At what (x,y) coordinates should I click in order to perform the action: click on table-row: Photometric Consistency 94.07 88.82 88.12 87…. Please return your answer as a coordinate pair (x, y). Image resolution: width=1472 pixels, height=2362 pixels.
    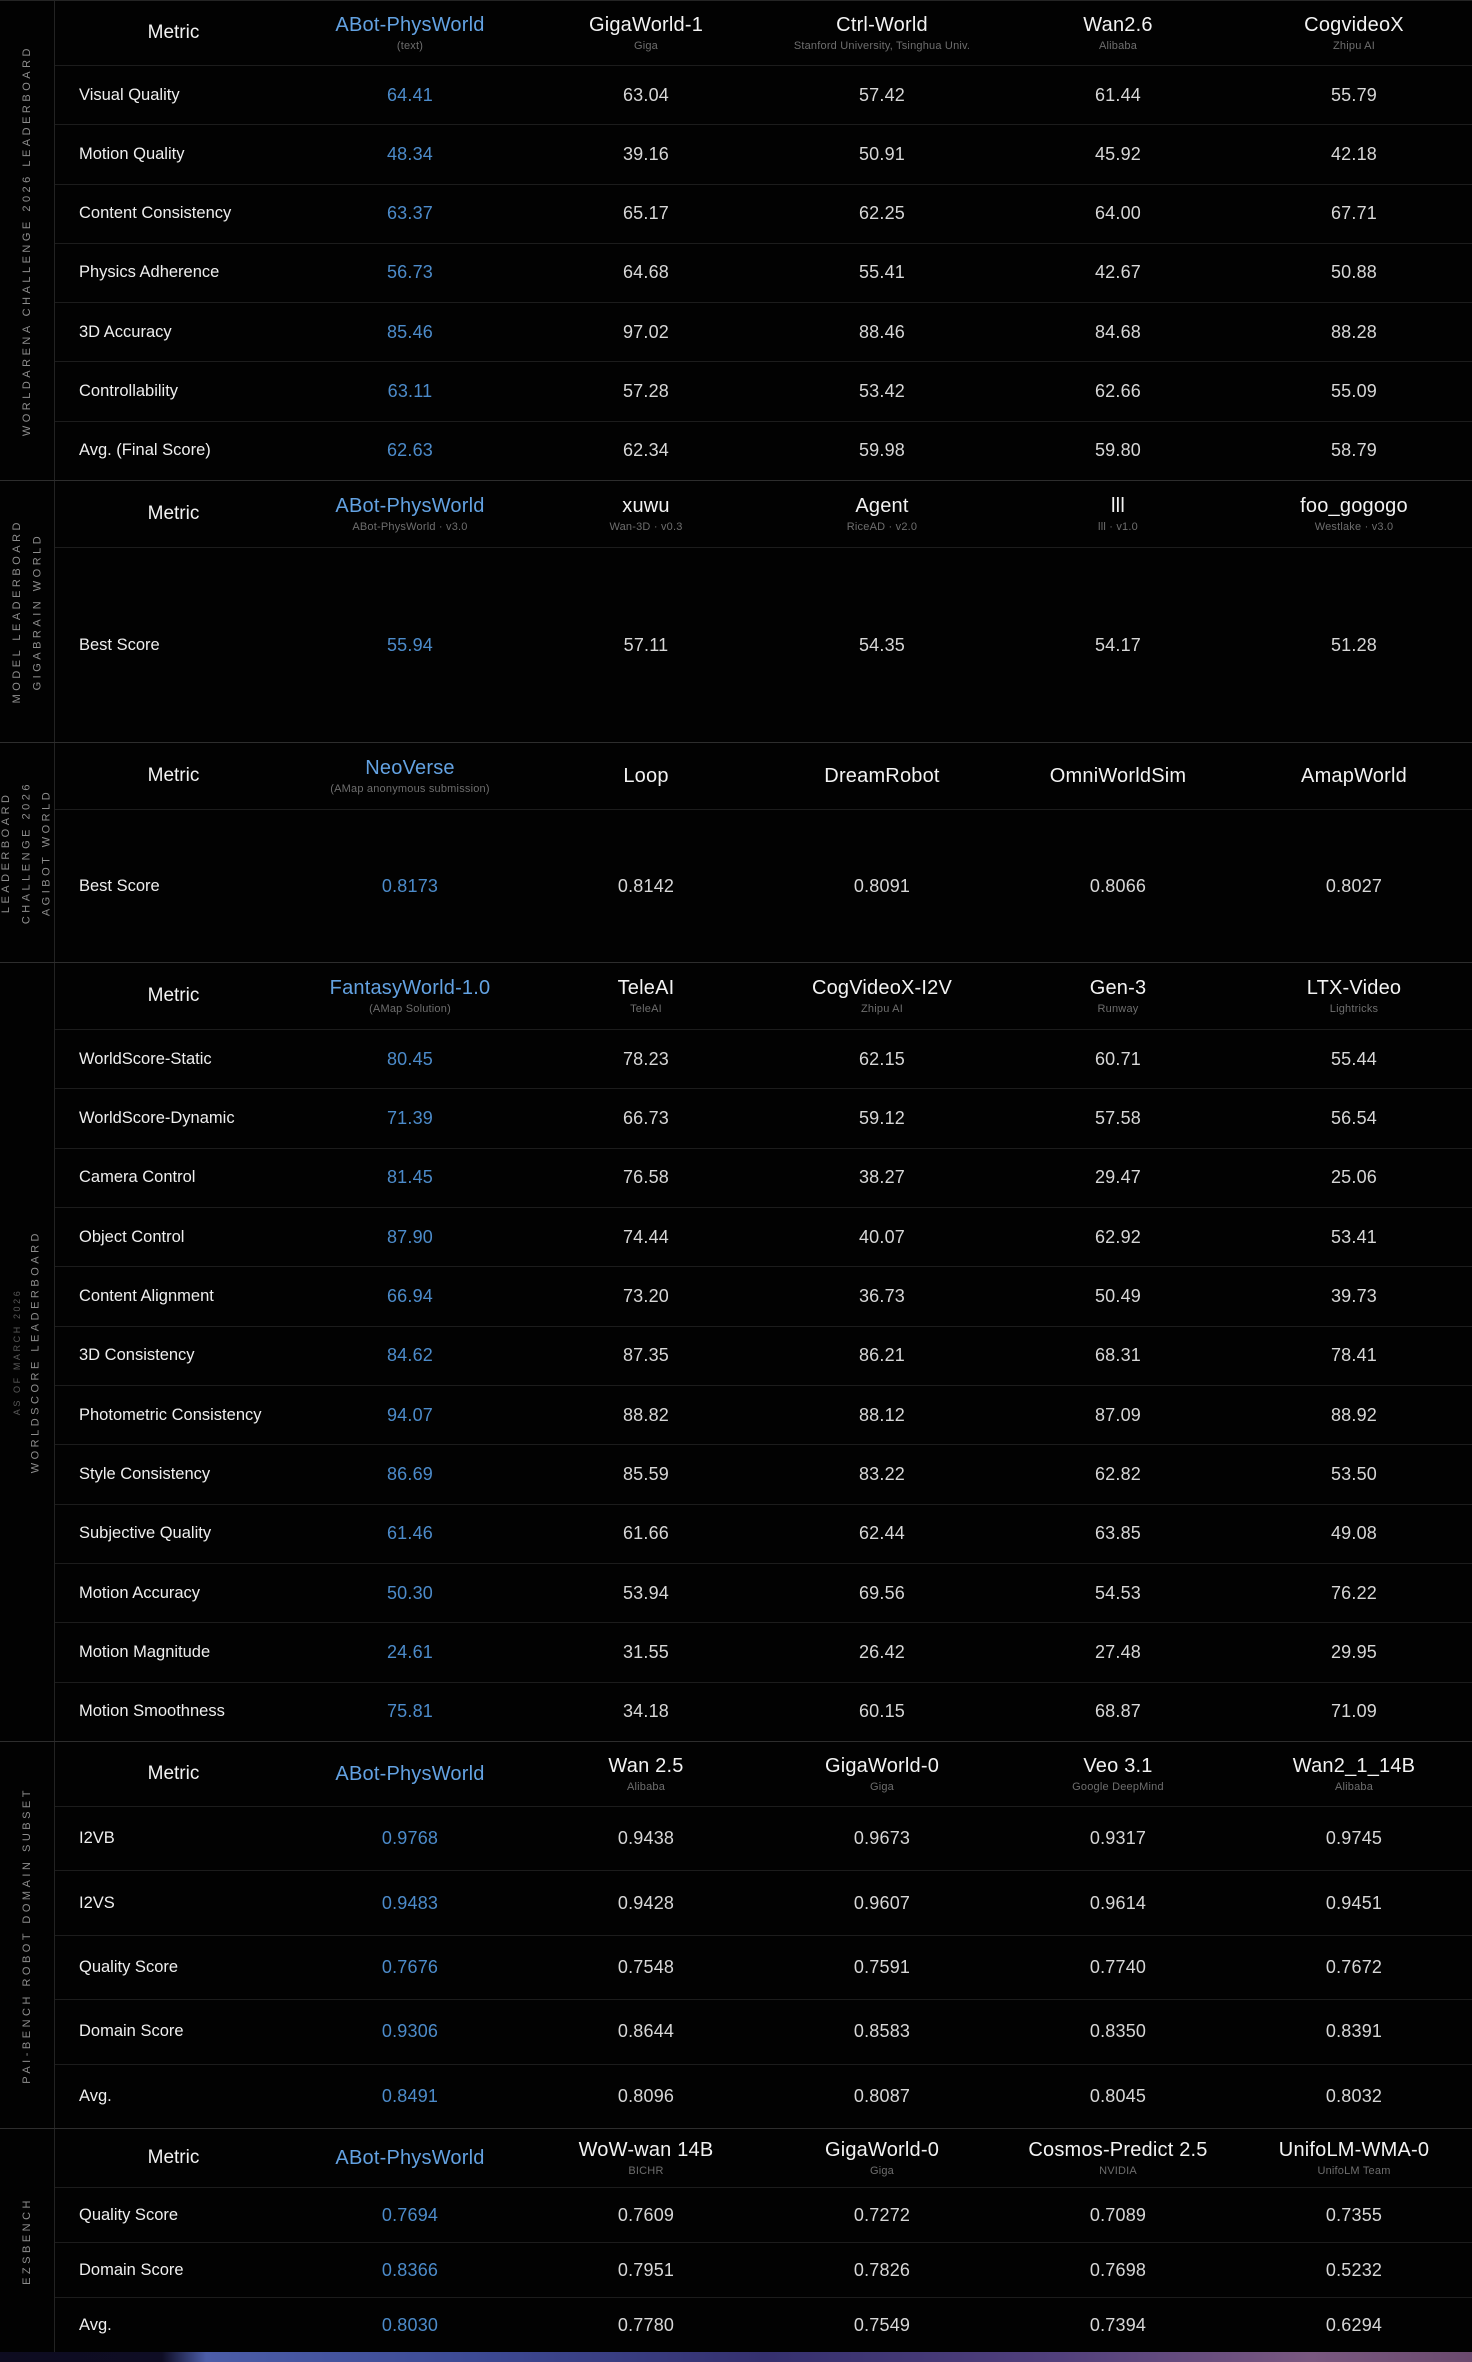
    Looking at the image, I should click on (763, 1414).